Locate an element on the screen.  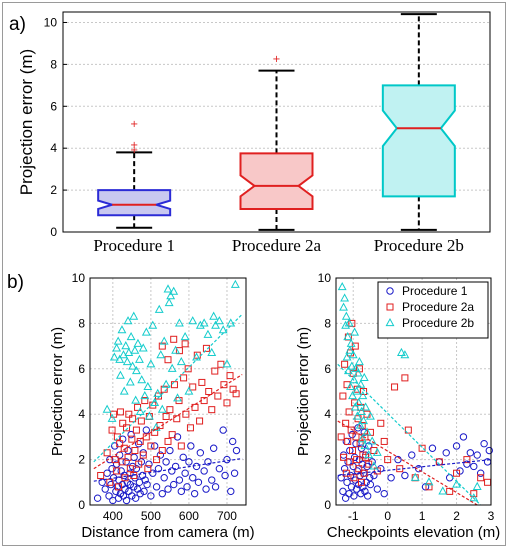
category-label: Procedure 1 is located at coordinates (134, 245).